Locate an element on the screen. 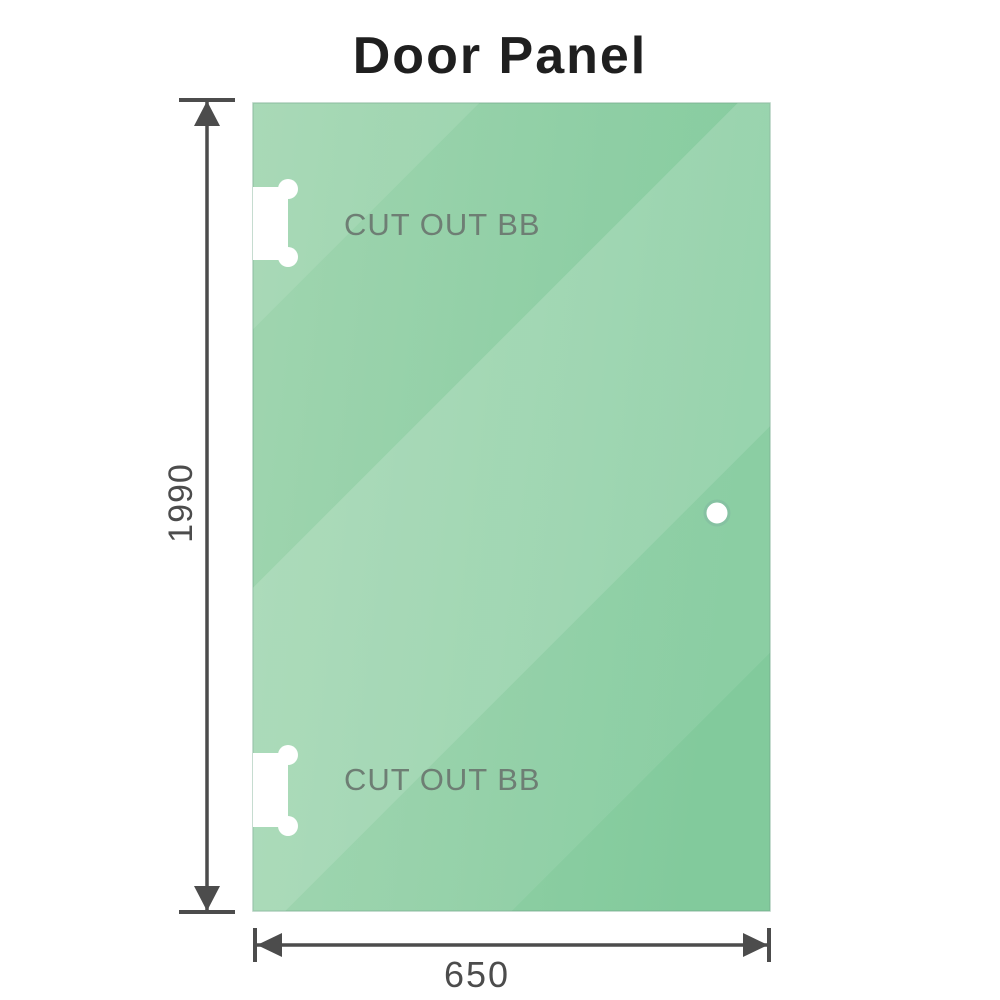  width-dimension: 650 is located at coordinates (512, 961).